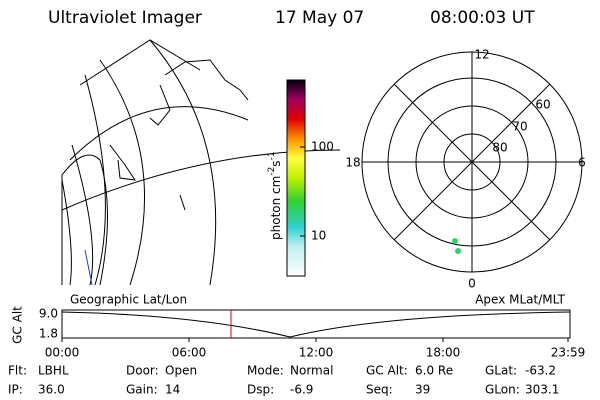 This screenshot has height=400, width=600. I want to click on timeline-title: Geographic Lat/Lon, so click(128, 300).